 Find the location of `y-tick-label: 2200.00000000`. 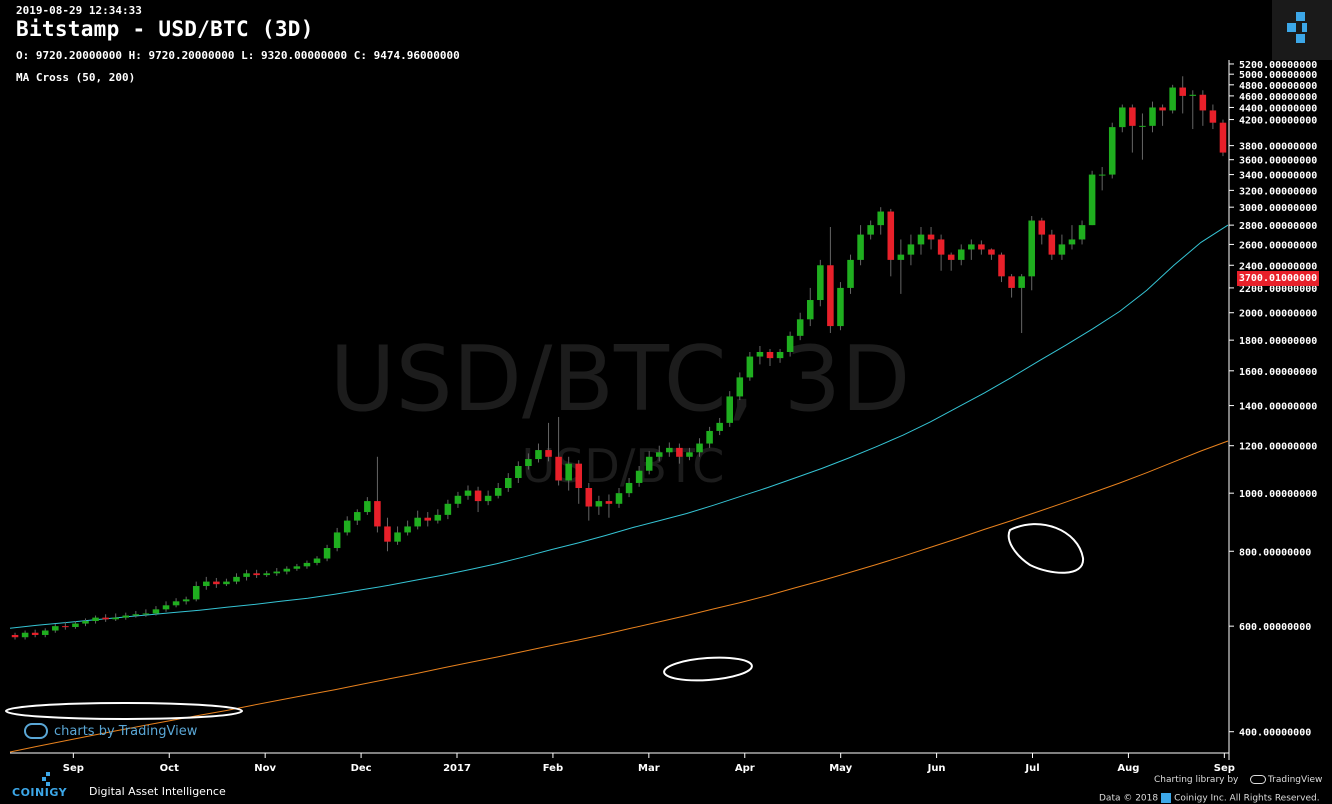

y-tick-label: 2200.00000000 is located at coordinates (1278, 289).